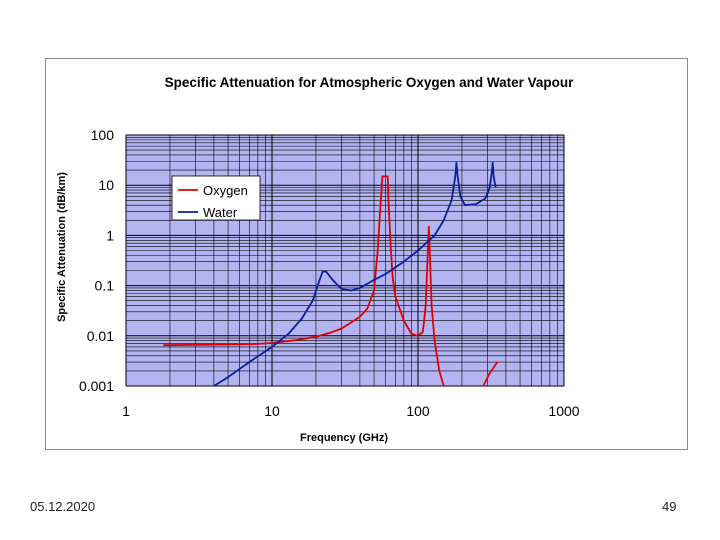 The image size is (720, 540). Describe the element at coordinates (110, 235) in the screenshot. I see `y-tick-label: 1` at that location.